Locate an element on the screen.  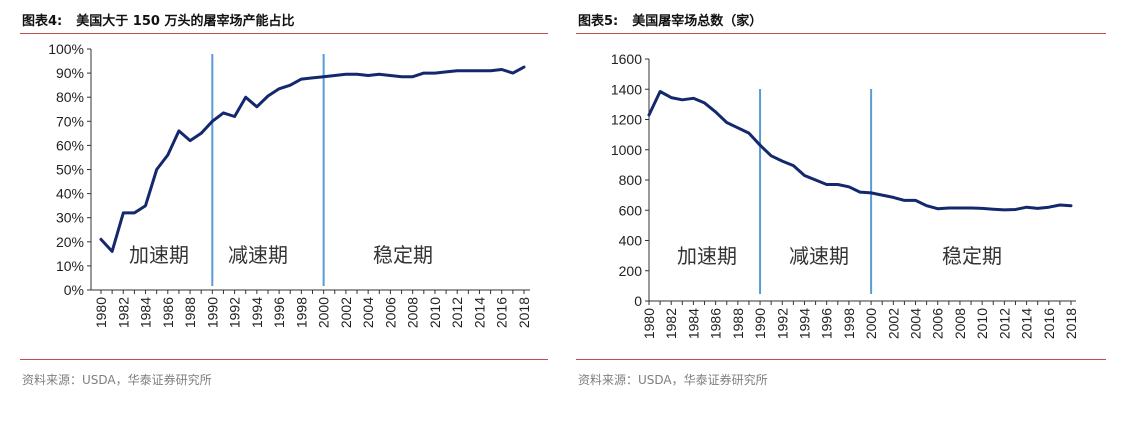
y-tick-label: 1400 is located at coordinates (626, 89).